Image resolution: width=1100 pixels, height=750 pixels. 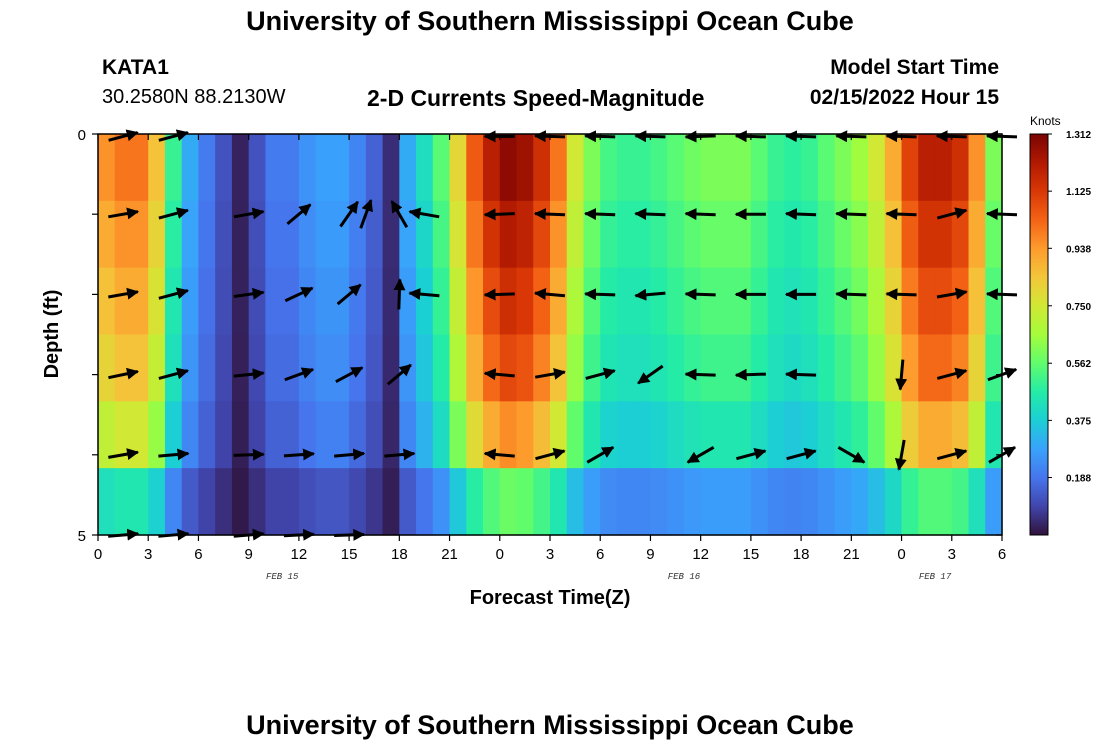 What do you see at coordinates (52, 334) in the screenshot?
I see `y-axis-label: Depth (ft)` at bounding box center [52, 334].